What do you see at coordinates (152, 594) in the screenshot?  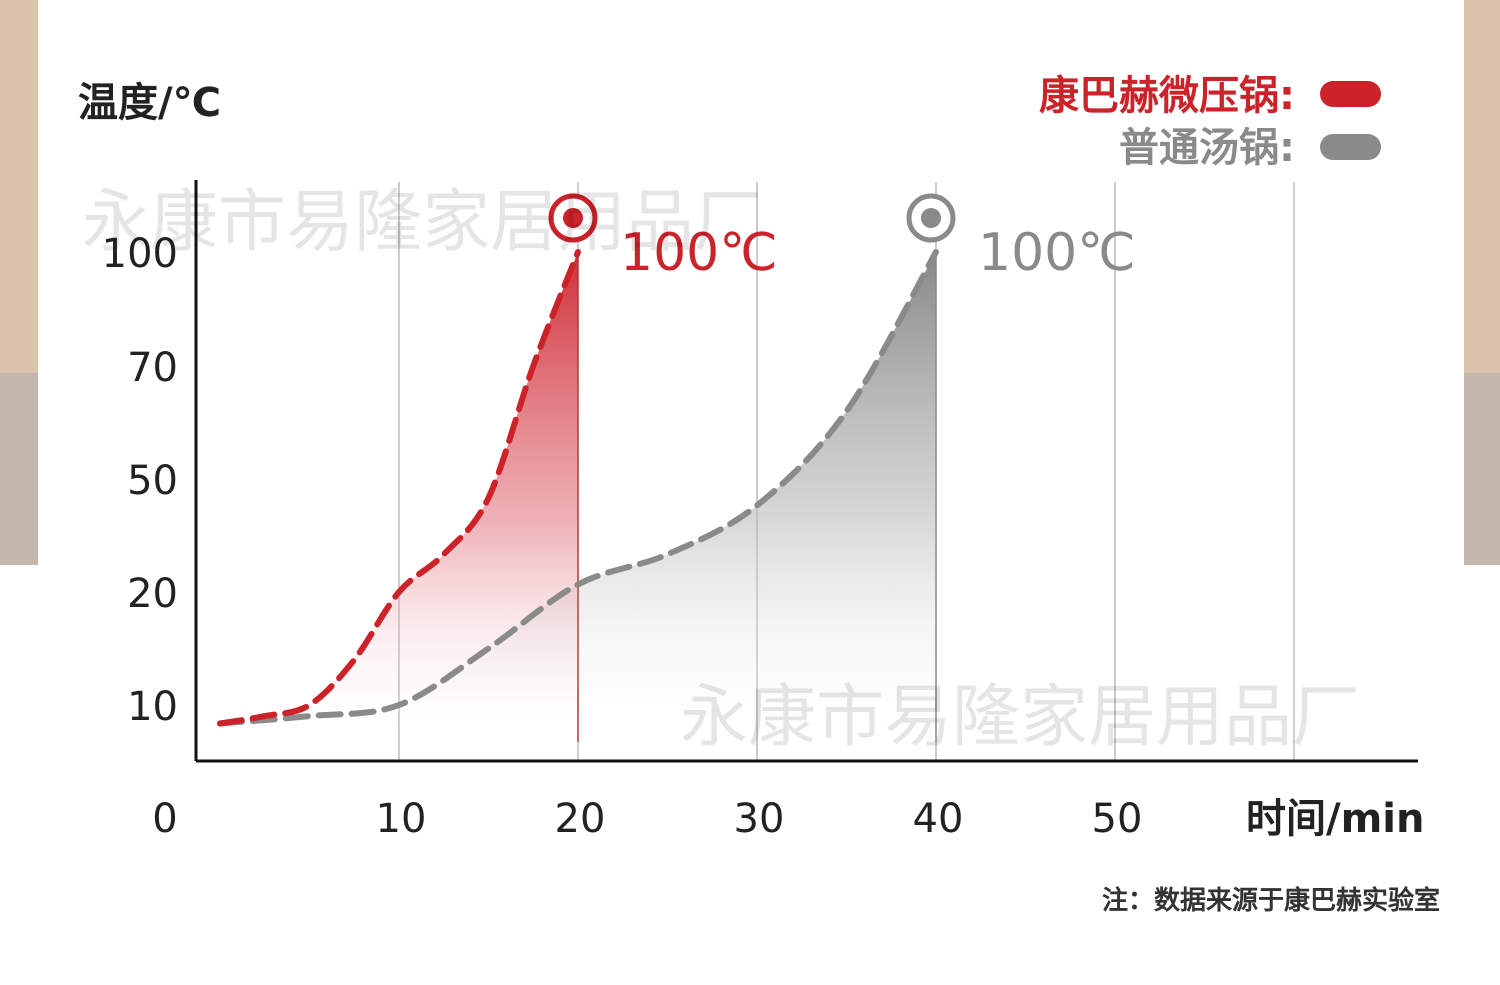 I see `y-tick-label-20: 20` at bounding box center [152, 594].